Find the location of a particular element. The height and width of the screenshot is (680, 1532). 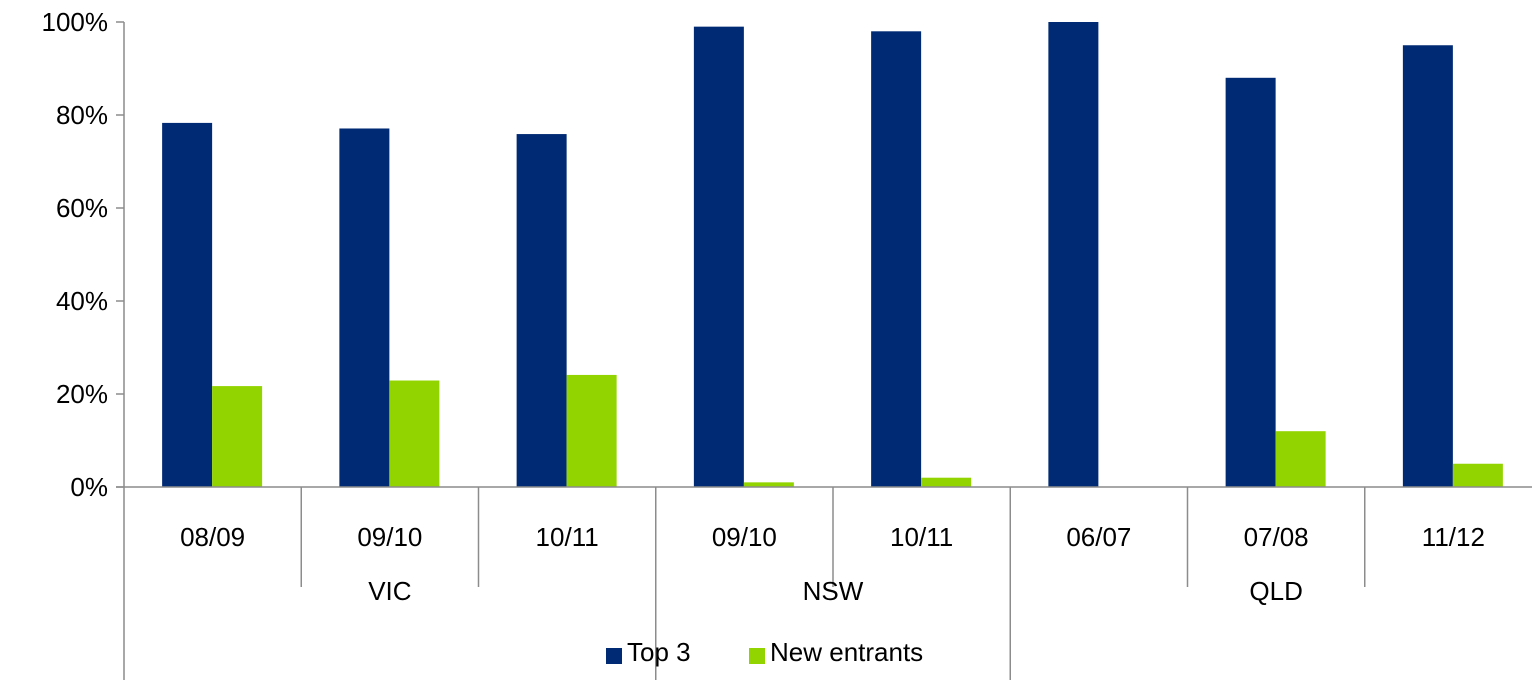

legend-label: New entrants is located at coordinates (846, 652).